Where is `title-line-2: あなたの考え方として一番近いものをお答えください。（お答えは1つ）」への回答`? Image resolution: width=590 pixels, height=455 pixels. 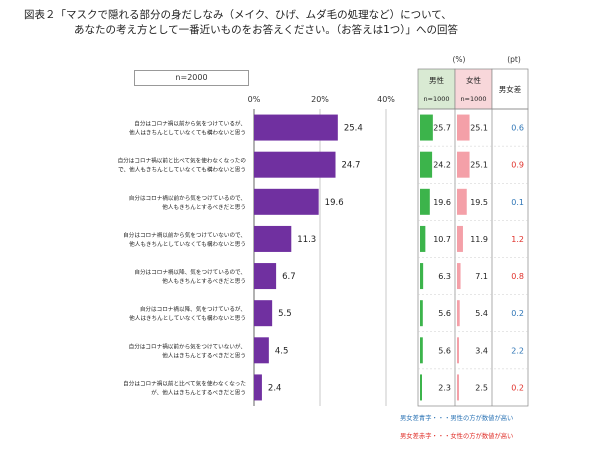
title-line-2: あなたの考え方として一番近いものをお答えください。（お答えは1つ）」への回答 is located at coordinates (266, 30).